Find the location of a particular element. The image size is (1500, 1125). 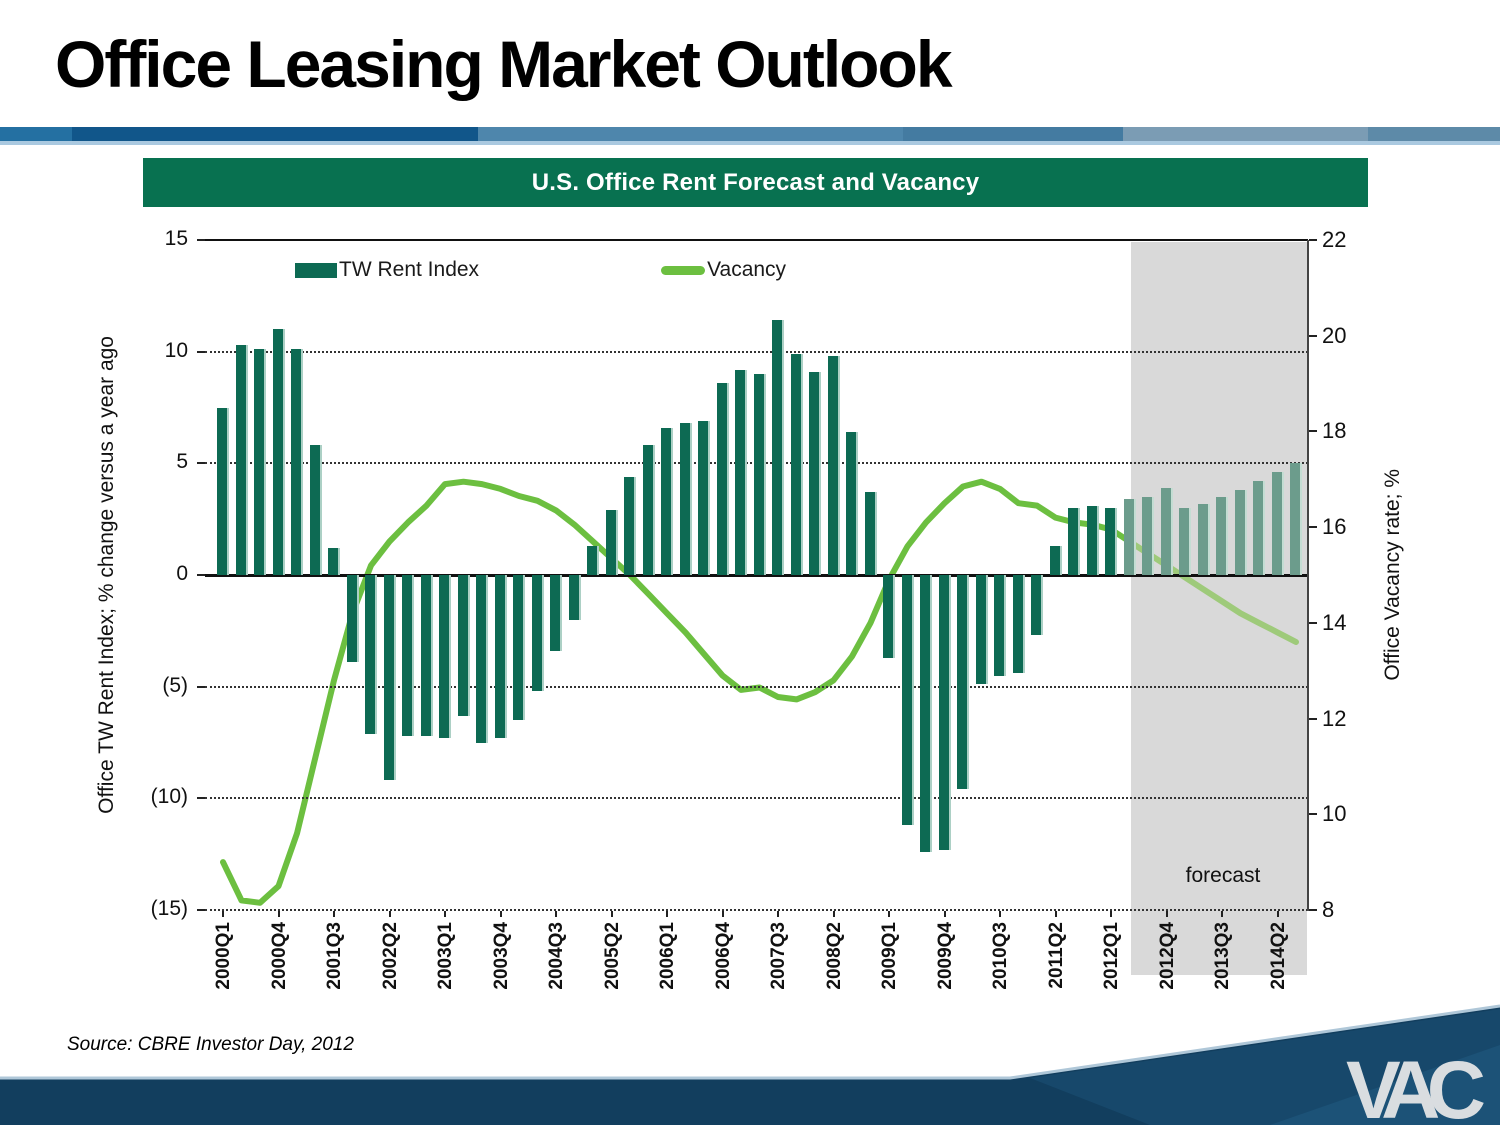

x-label-2000Q4: 2000Q4 is located at coordinates (279, 956).